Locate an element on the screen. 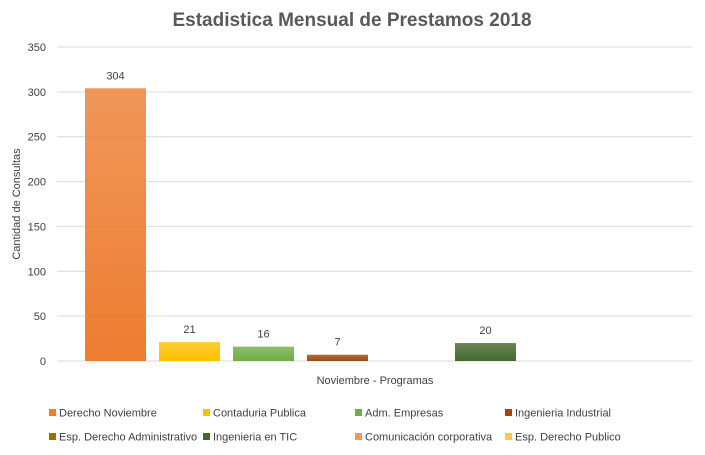 This screenshot has height=455, width=705. legend-label: Comunicación corporativa is located at coordinates (429, 438).